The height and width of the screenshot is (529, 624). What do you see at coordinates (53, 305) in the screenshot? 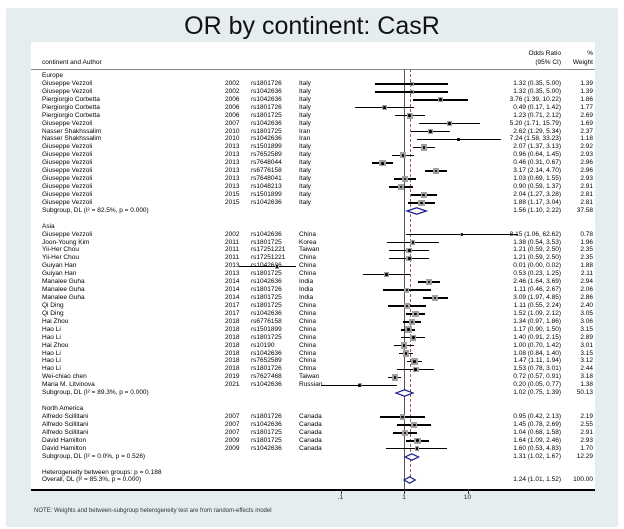
I see `study-author: Qi Ding` at bounding box center [53, 305].